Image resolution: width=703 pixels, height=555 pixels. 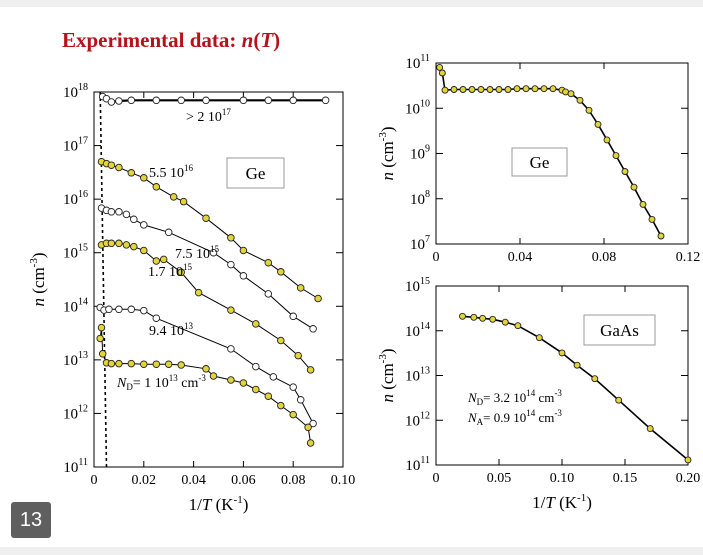 What do you see at coordinates (625, 478) in the screenshot?
I see `x-tick-label: 0.15` at bounding box center [625, 478].